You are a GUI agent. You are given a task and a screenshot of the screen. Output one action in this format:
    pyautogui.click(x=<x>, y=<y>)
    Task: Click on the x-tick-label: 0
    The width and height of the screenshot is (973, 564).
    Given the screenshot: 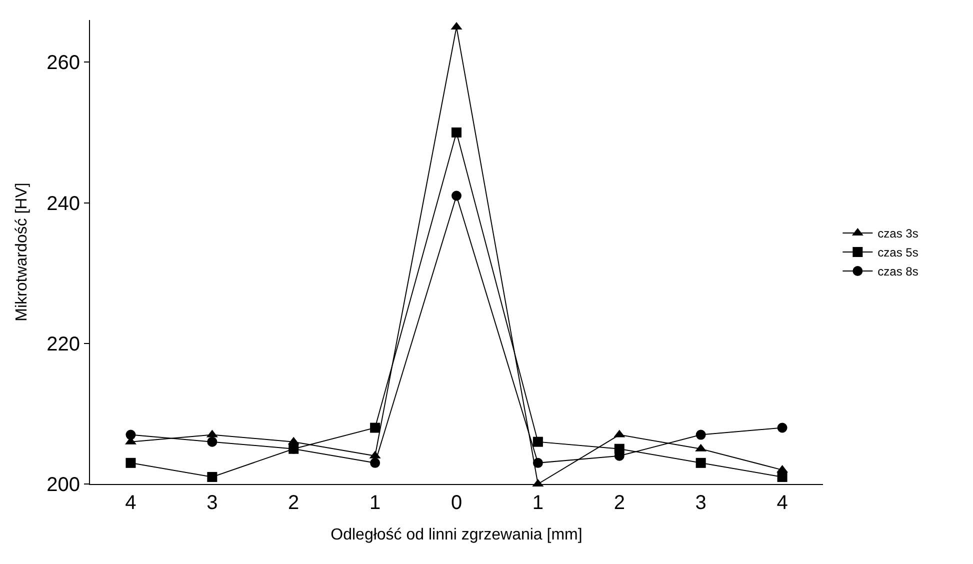 What is the action you would take?
    pyautogui.click(x=456, y=503)
    